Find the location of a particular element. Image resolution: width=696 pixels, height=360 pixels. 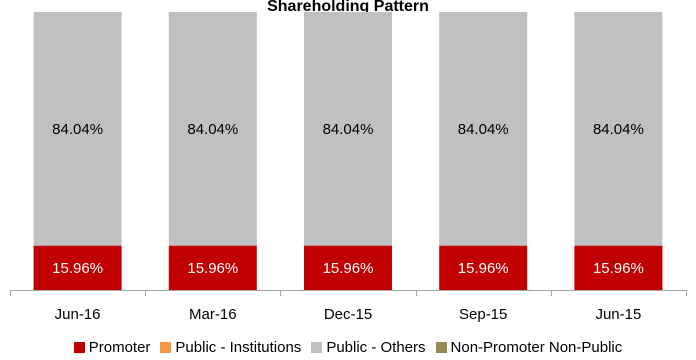

legend-label: Public - Others is located at coordinates (376, 347).